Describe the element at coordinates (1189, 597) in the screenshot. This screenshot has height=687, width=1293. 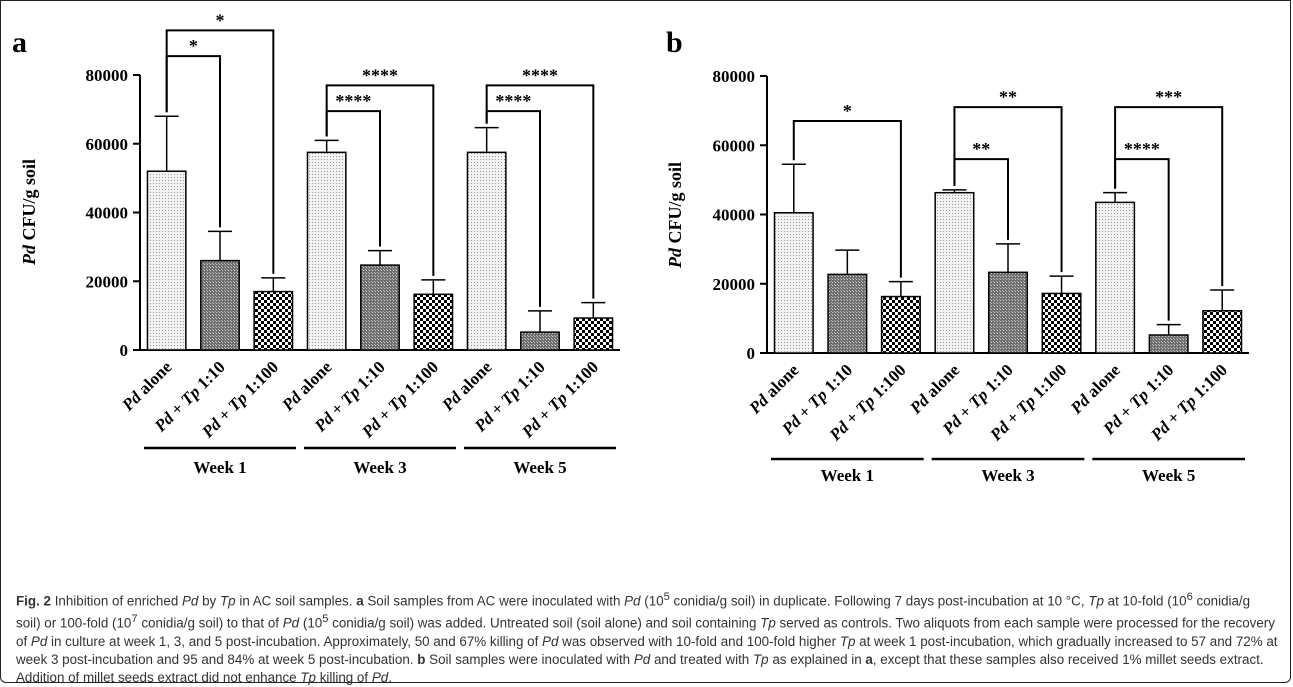
I see `caption-sup: 6` at that location.